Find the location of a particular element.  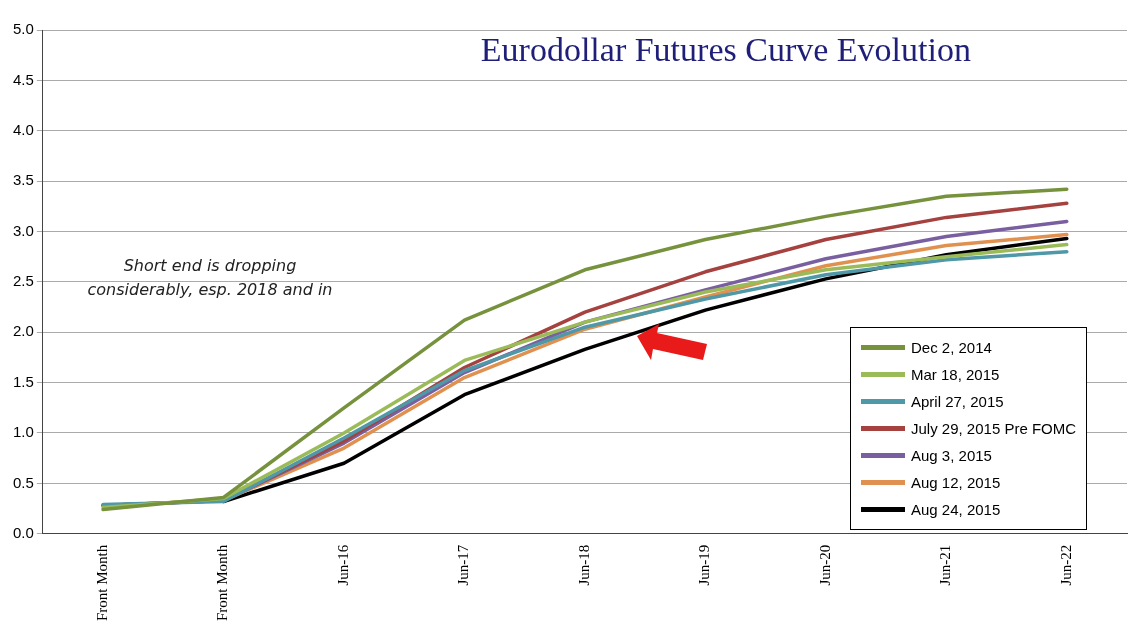

x-tick-label: Jun-17 is located at coordinates (463, 565).